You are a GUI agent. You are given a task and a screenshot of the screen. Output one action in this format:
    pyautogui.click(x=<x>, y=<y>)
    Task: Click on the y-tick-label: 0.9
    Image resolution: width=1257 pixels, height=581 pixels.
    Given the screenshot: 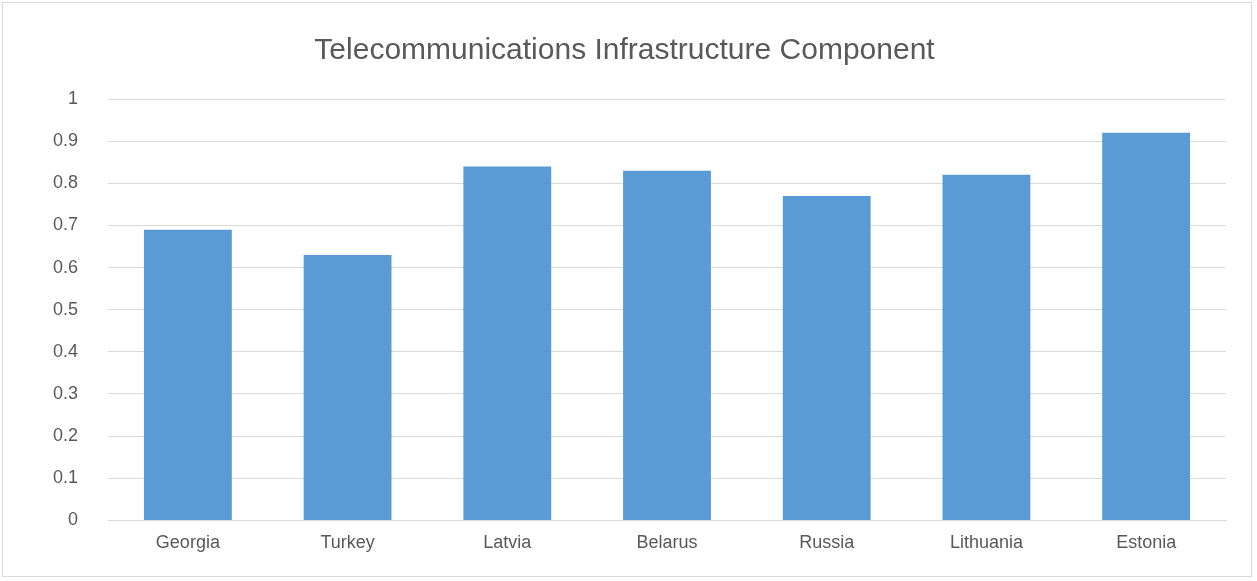 What is the action you would take?
    pyautogui.click(x=65, y=140)
    